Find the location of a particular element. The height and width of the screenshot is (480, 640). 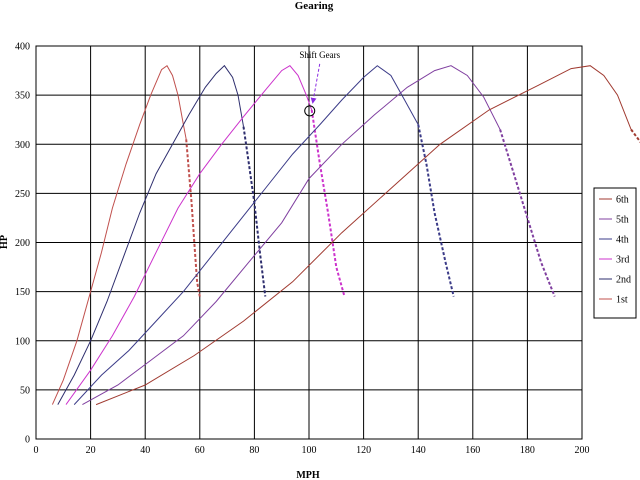

legend: 6th 5th 4th 3rd 2nd 1st is located at coordinates (615, 253).